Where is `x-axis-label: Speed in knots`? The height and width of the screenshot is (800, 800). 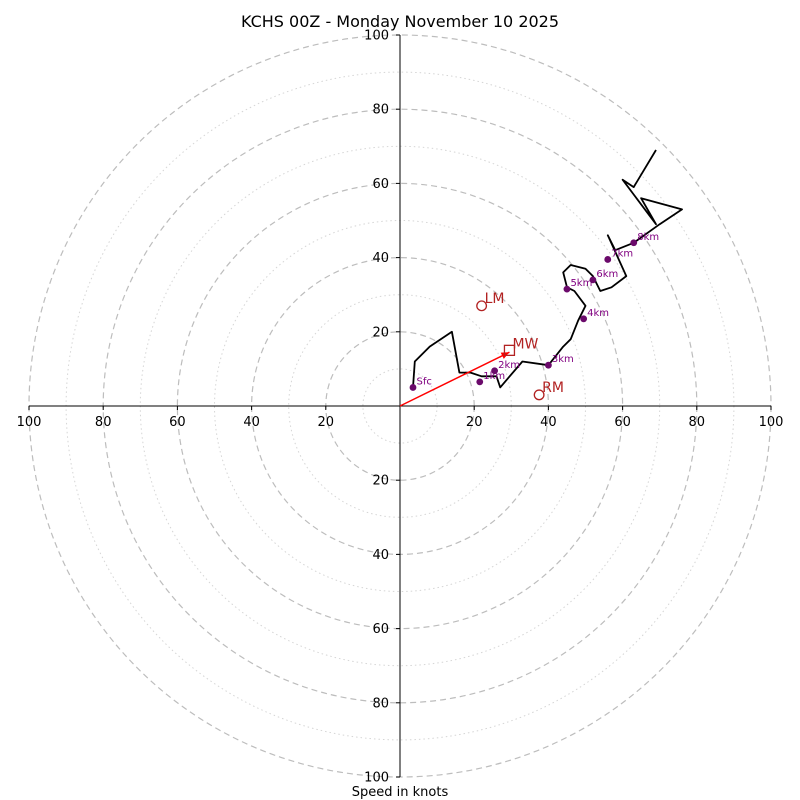 x-axis-label: Speed in knots is located at coordinates (400, 792).